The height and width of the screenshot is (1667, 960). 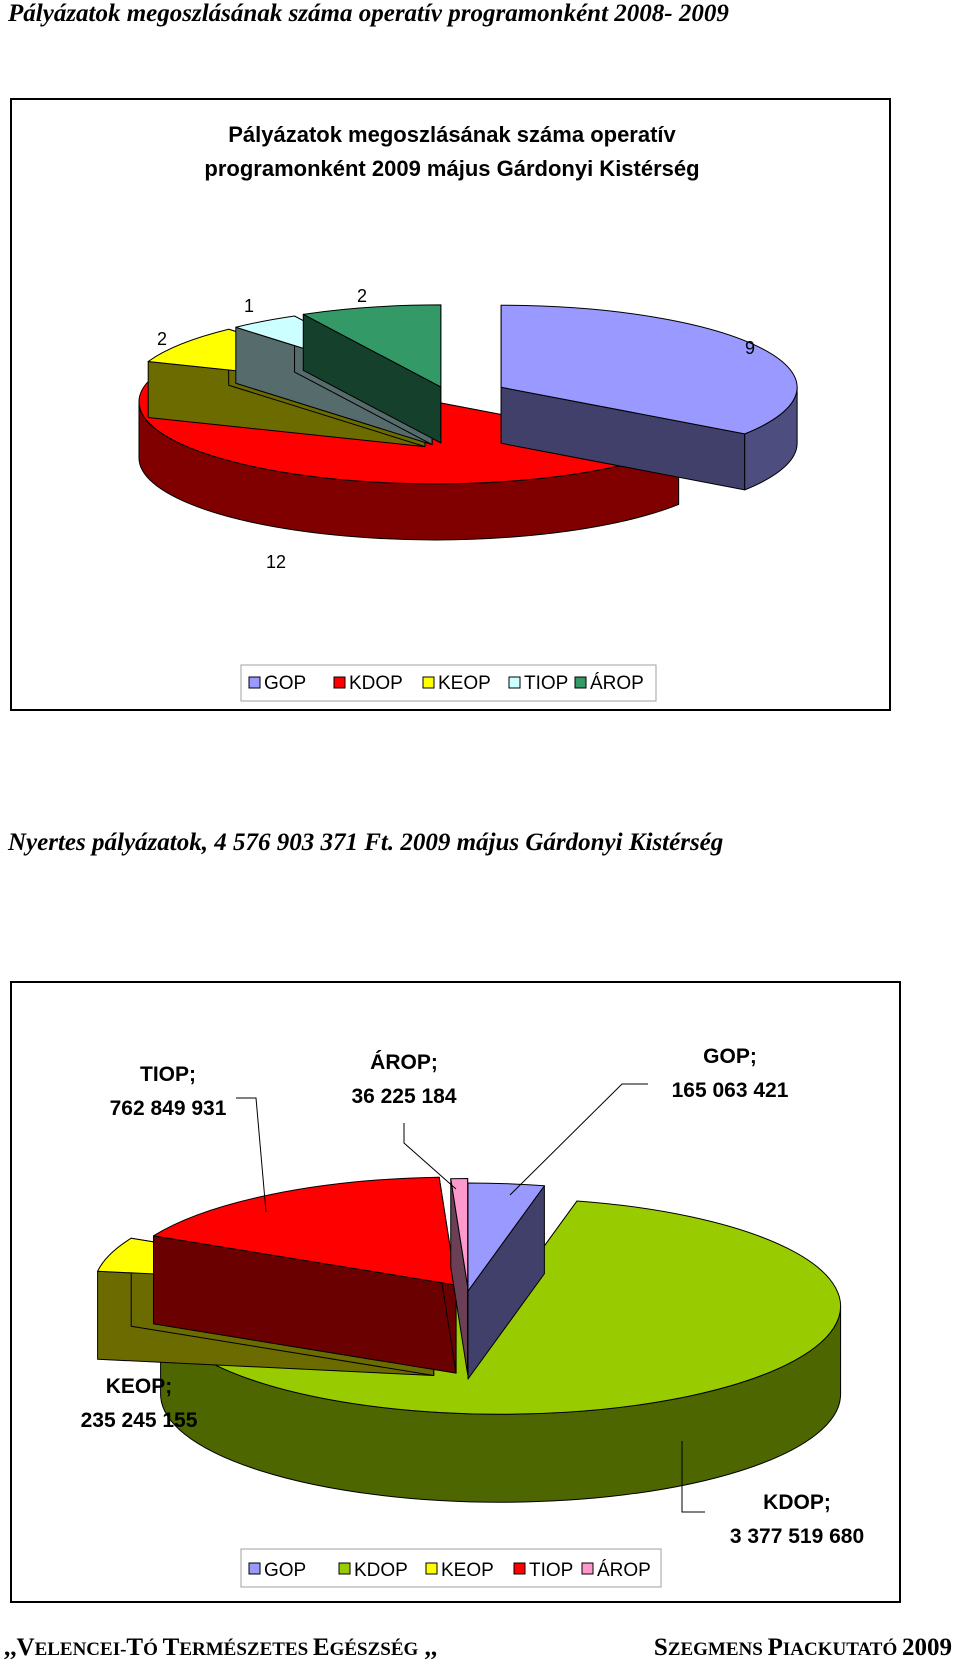 What do you see at coordinates (381, 1570) in the screenshot?
I see `chart-2-legend-label-1: KDOP` at bounding box center [381, 1570].